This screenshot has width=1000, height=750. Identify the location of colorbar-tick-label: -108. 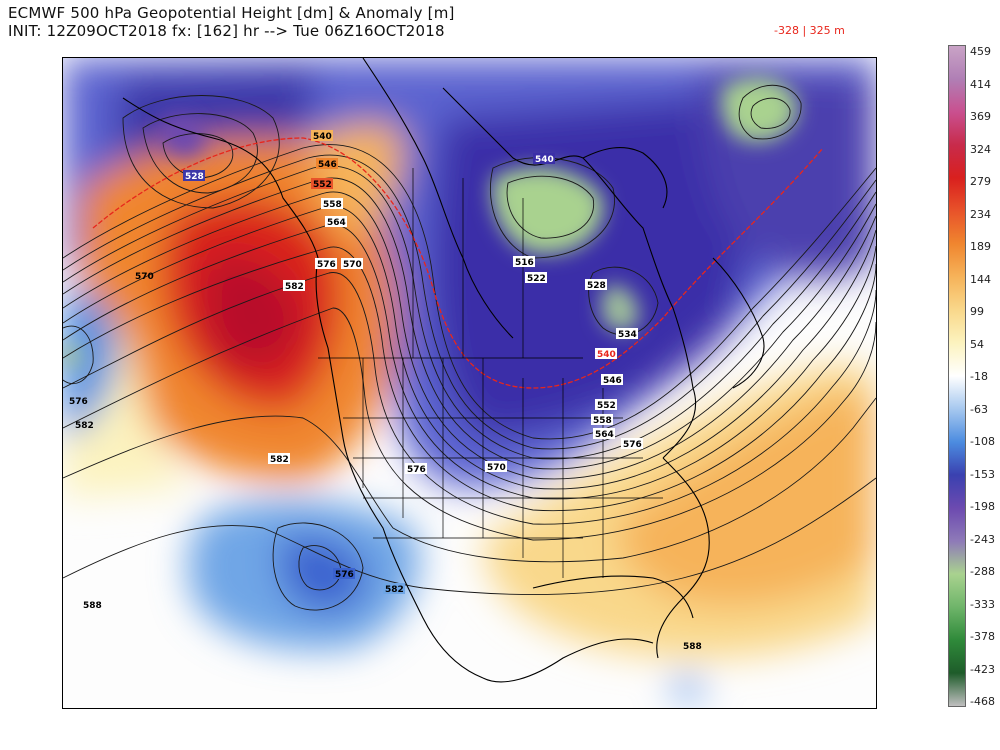
(982, 441).